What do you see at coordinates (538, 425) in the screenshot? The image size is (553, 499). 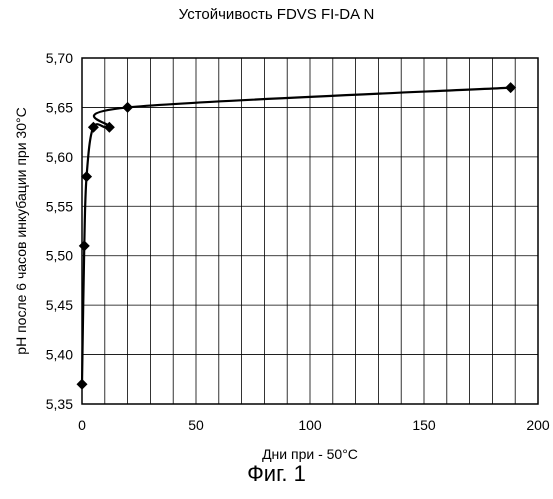 I see `x-tick-label: 200` at bounding box center [538, 425].